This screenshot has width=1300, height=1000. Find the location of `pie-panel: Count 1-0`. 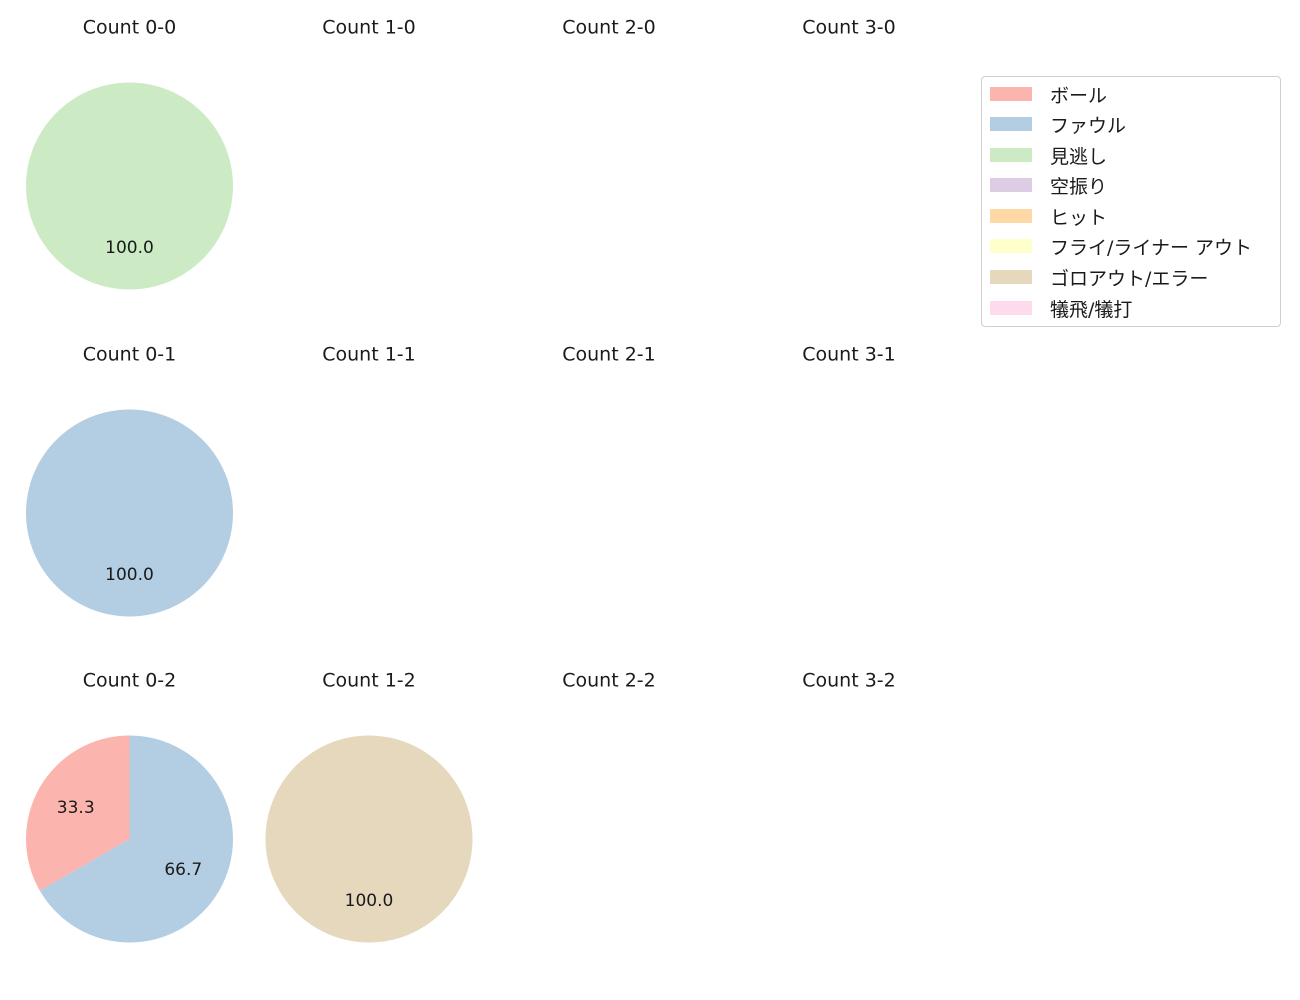

pie-panel: Count 1-0 is located at coordinates (369, 28).